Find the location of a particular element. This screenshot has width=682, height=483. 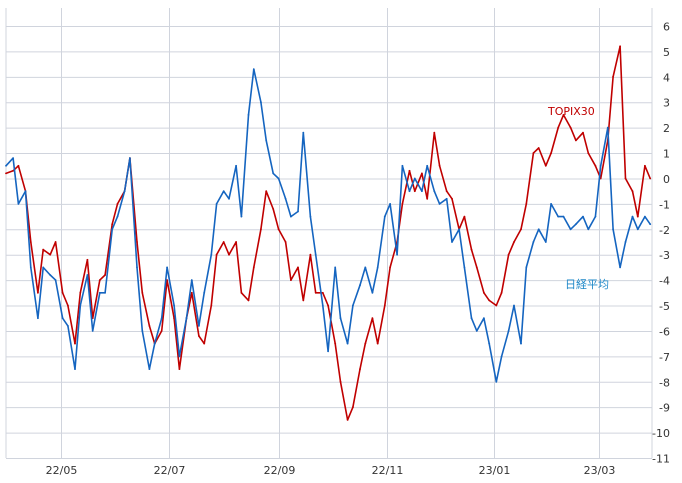

x-tick-label: 22/11 is located at coordinates (388, 470).